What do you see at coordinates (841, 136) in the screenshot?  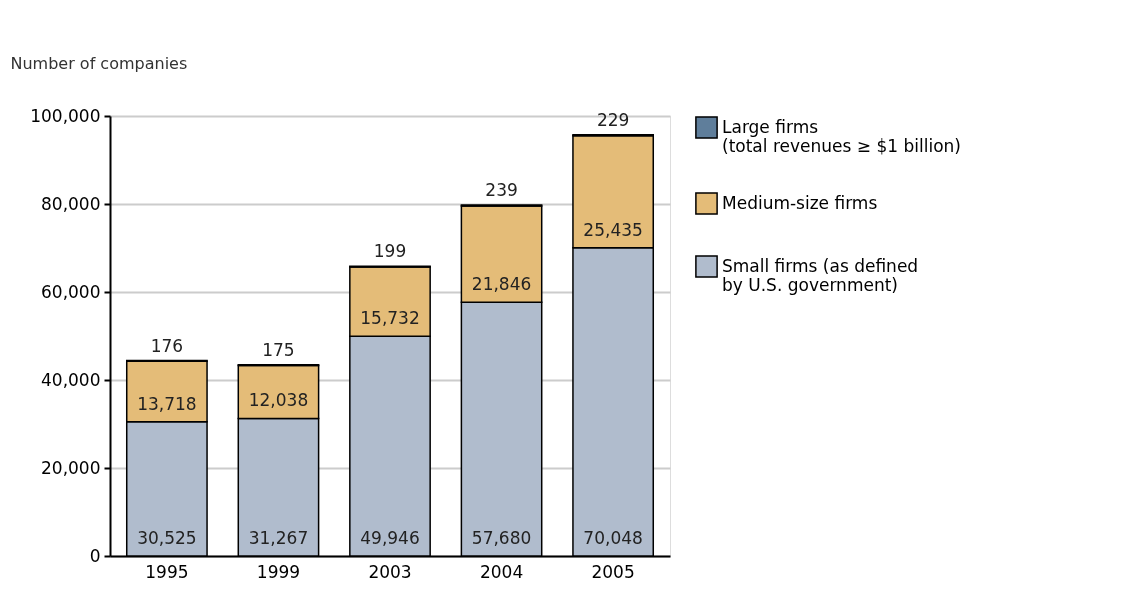 I see `legend-label: Large firms (total revenues ≥ $1 billion)` at bounding box center [841, 136].